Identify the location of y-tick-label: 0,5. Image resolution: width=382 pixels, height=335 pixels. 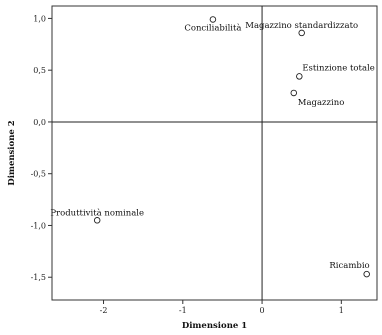
(39, 70).